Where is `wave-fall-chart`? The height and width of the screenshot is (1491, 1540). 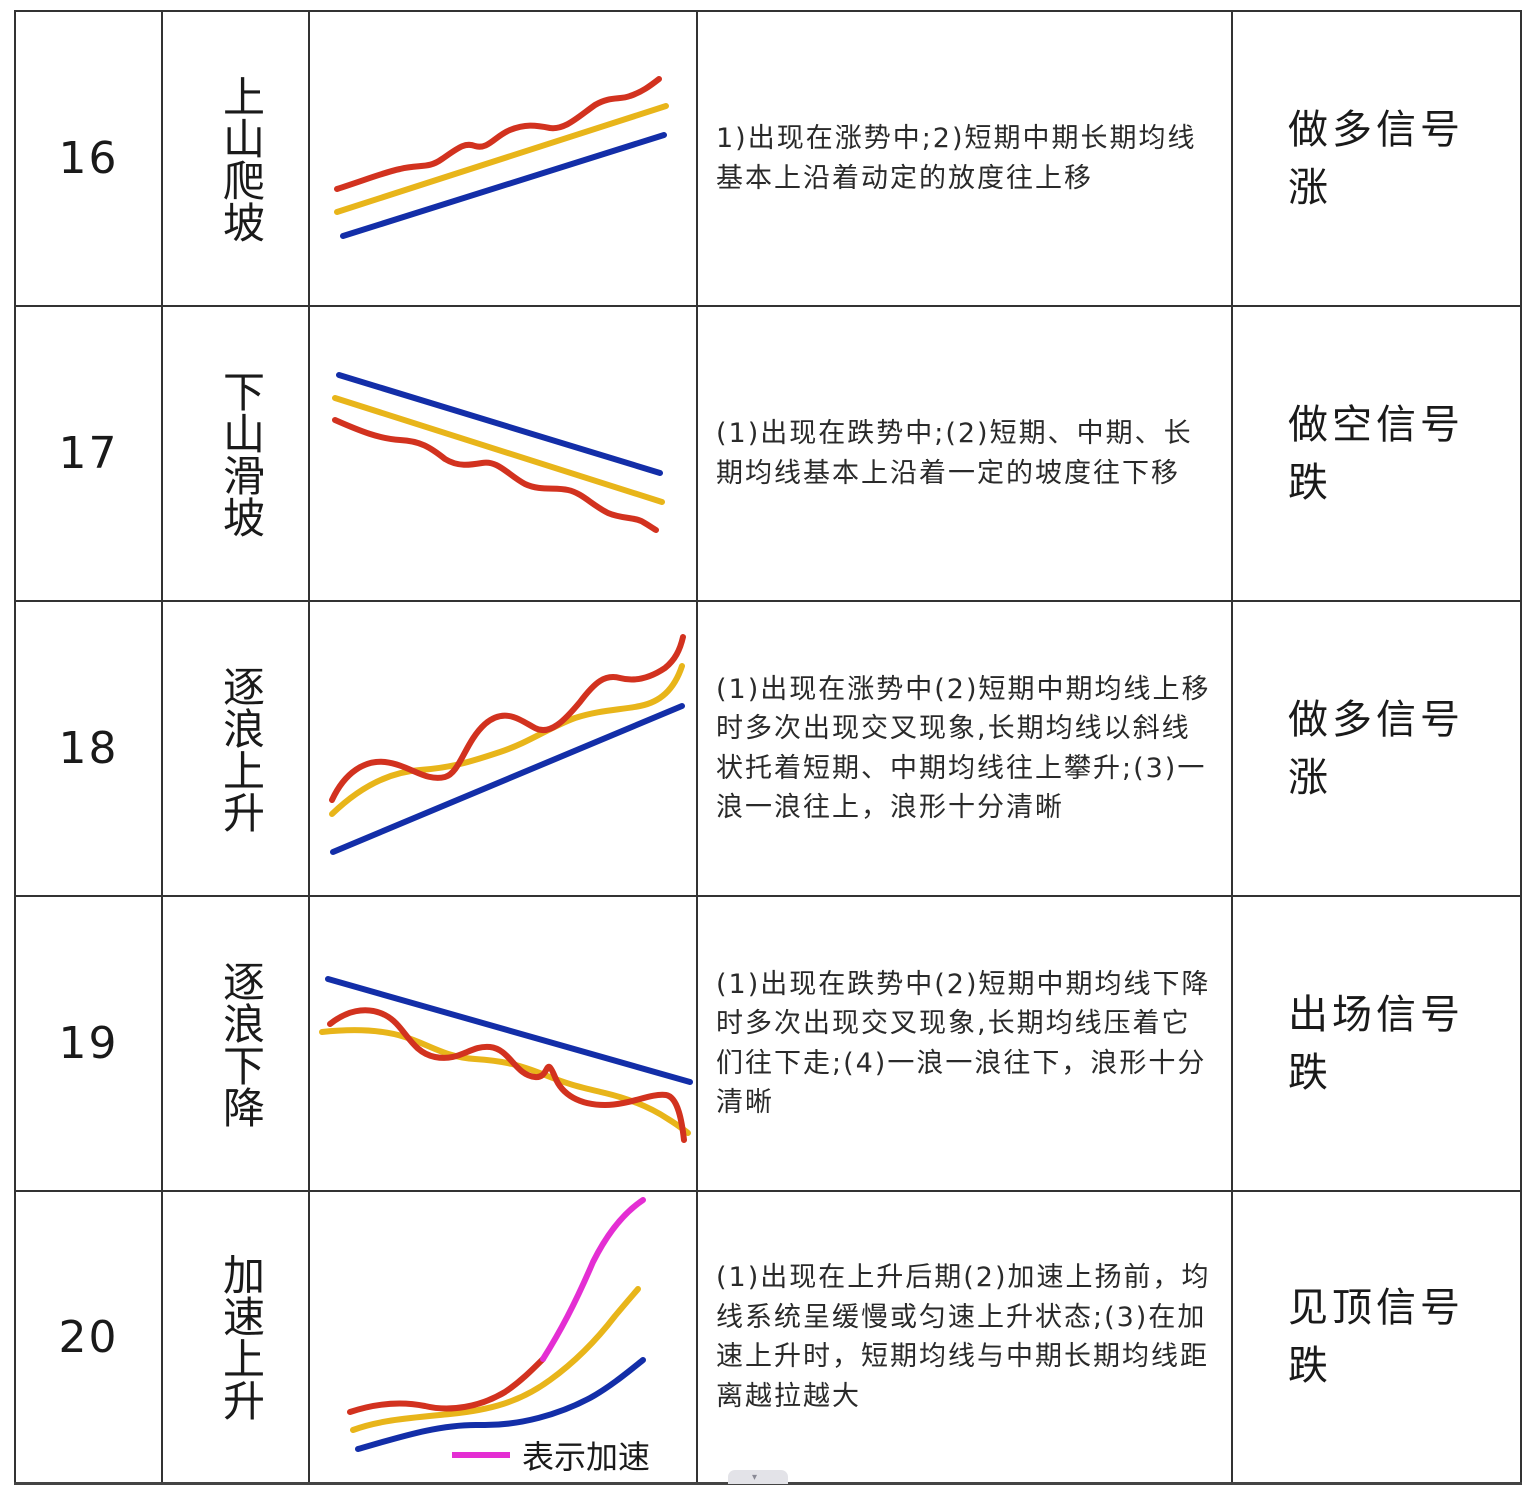 wave-fall-chart is located at coordinates (506, 1059).